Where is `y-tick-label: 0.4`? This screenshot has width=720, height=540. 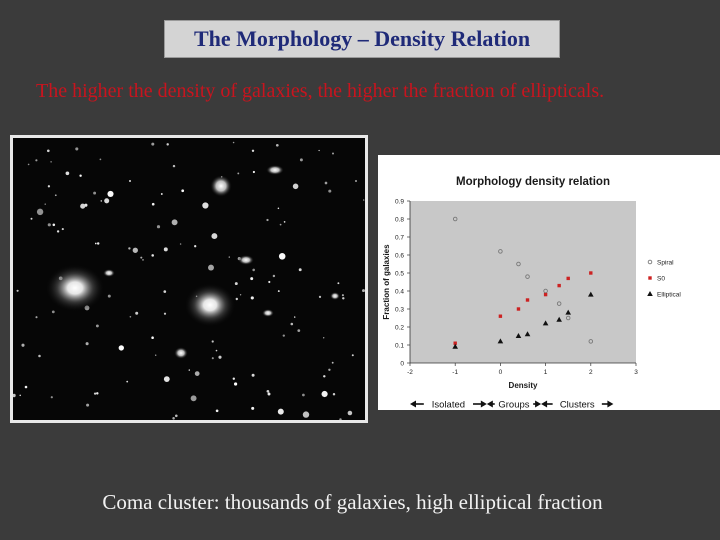 y-tick-label: 0.4 is located at coordinates (399, 292).